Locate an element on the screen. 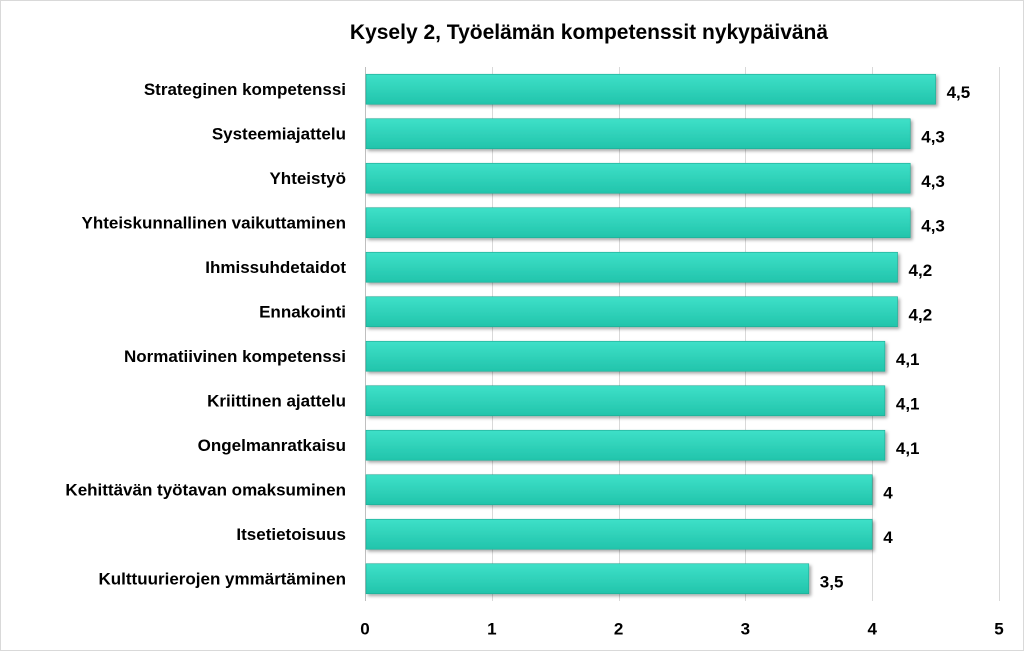 The image size is (1024, 651). x-tick-label: 5 is located at coordinates (998, 629).